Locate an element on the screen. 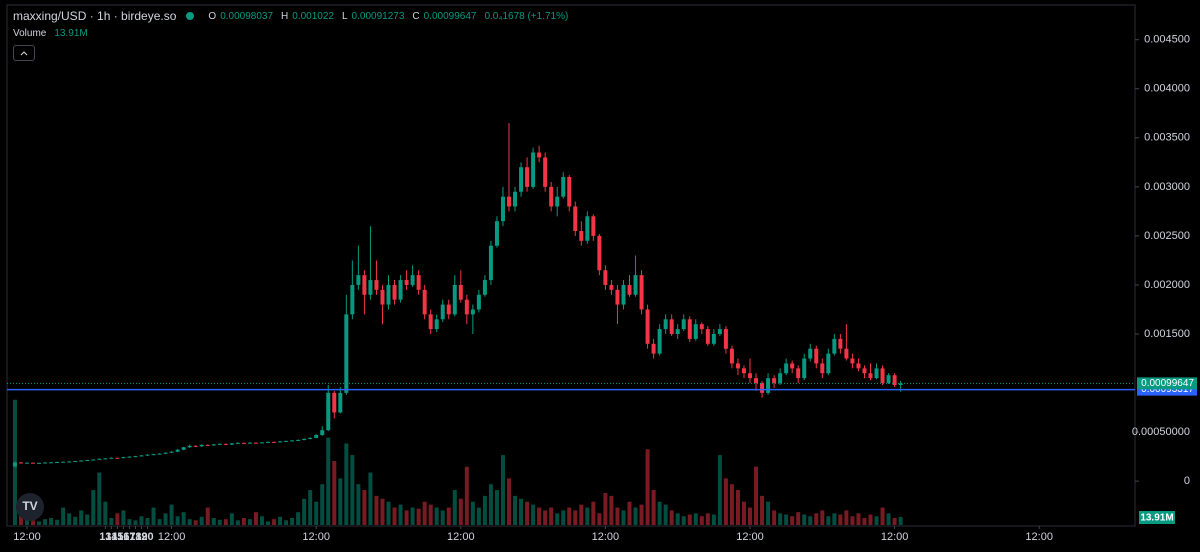  volume-title: Volume is located at coordinates (30, 33).